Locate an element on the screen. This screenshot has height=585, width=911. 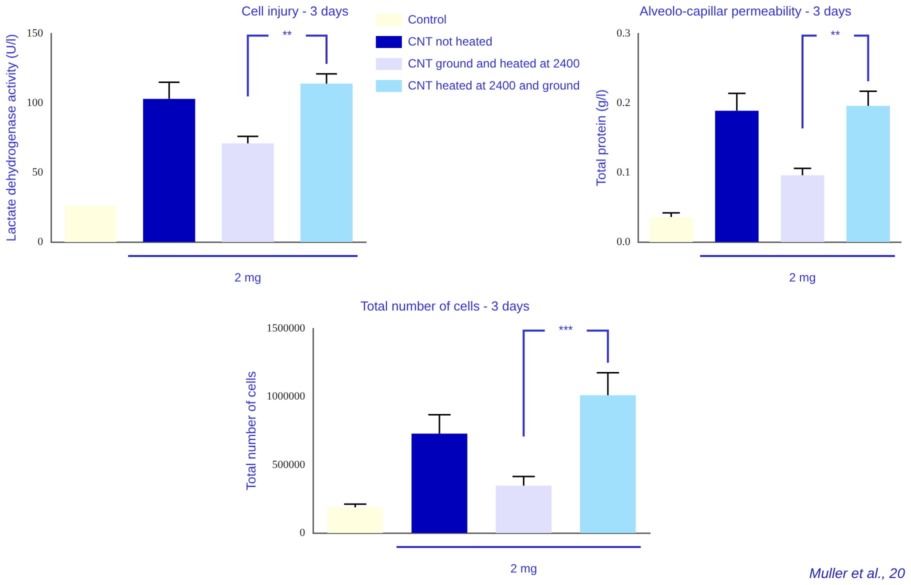
chart-title: Alveolo-capillar permeability - 3 days is located at coordinates (746, 10).